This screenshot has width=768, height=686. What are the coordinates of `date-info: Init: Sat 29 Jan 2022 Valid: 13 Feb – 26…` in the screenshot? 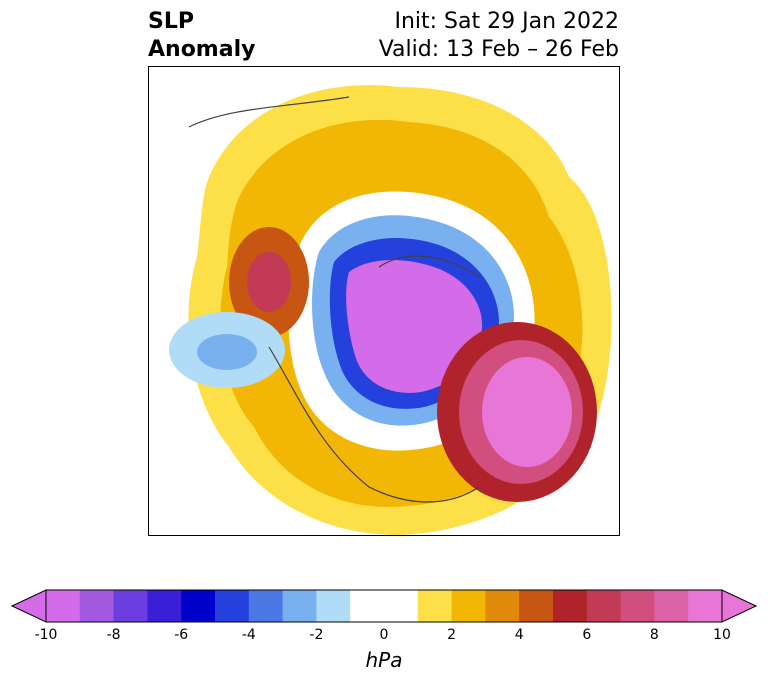 It's located at (499, 36).